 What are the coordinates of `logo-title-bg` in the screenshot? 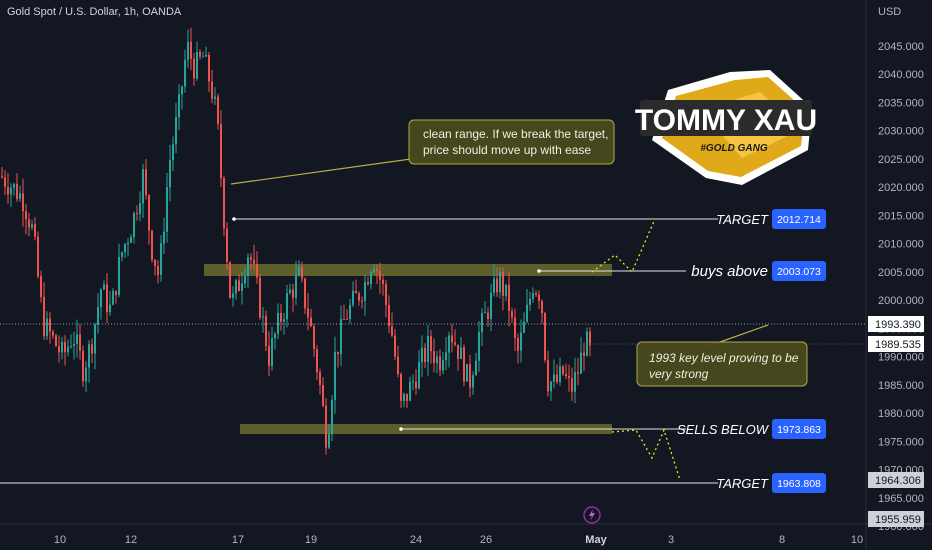 It's located at (726, 118).